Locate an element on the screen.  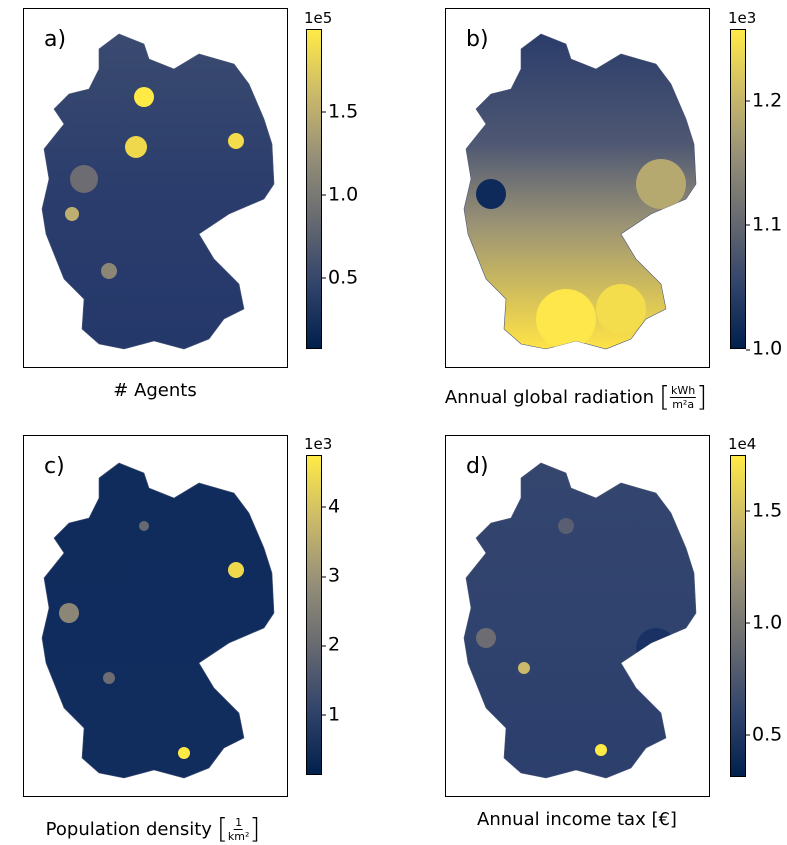
colorbar-exponent: 1e5 is located at coordinates (318, 18).